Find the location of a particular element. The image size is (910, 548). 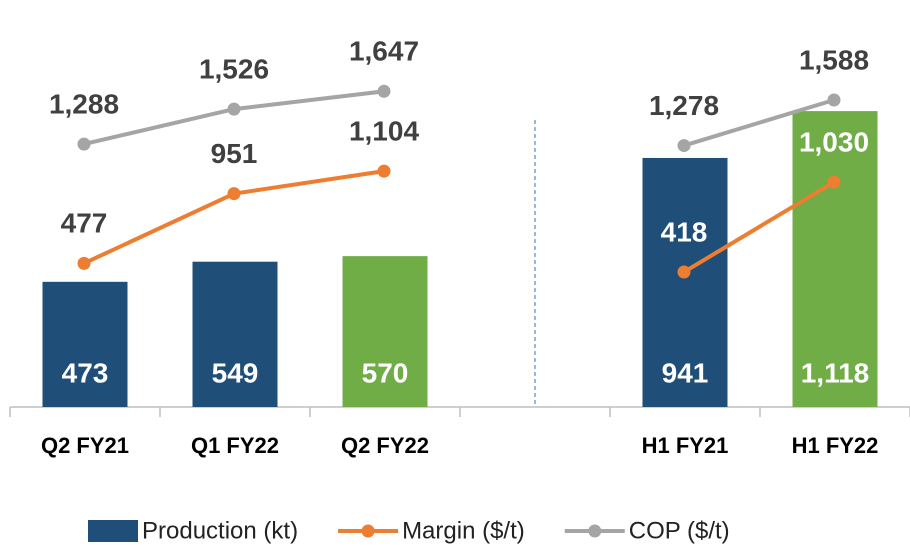

point-label: 1,288 is located at coordinates (84, 103).